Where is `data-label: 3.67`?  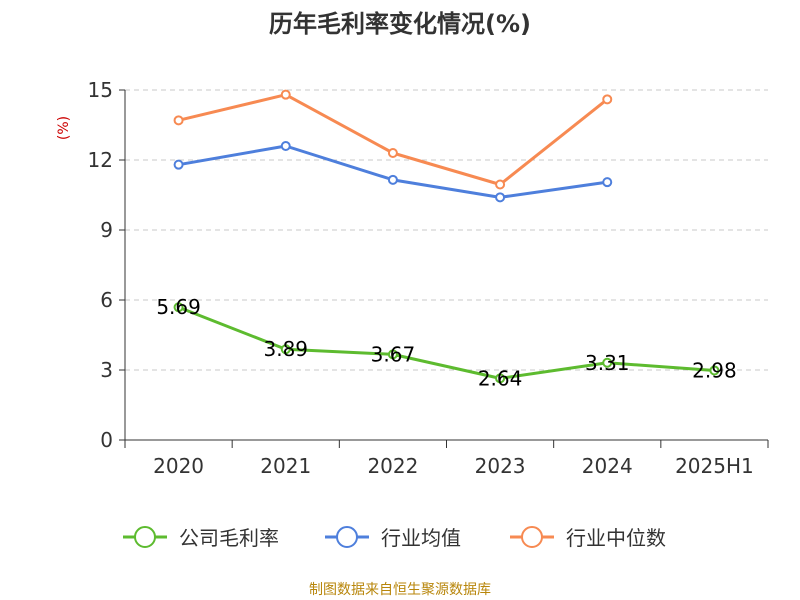
data-label: 3.67 is located at coordinates (393, 354).